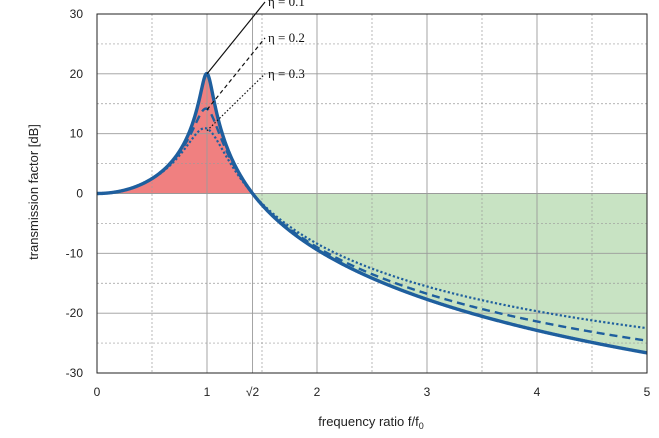  Describe the element at coordinates (75, 373) in the screenshot. I see `y-tick-label: -30` at that location.